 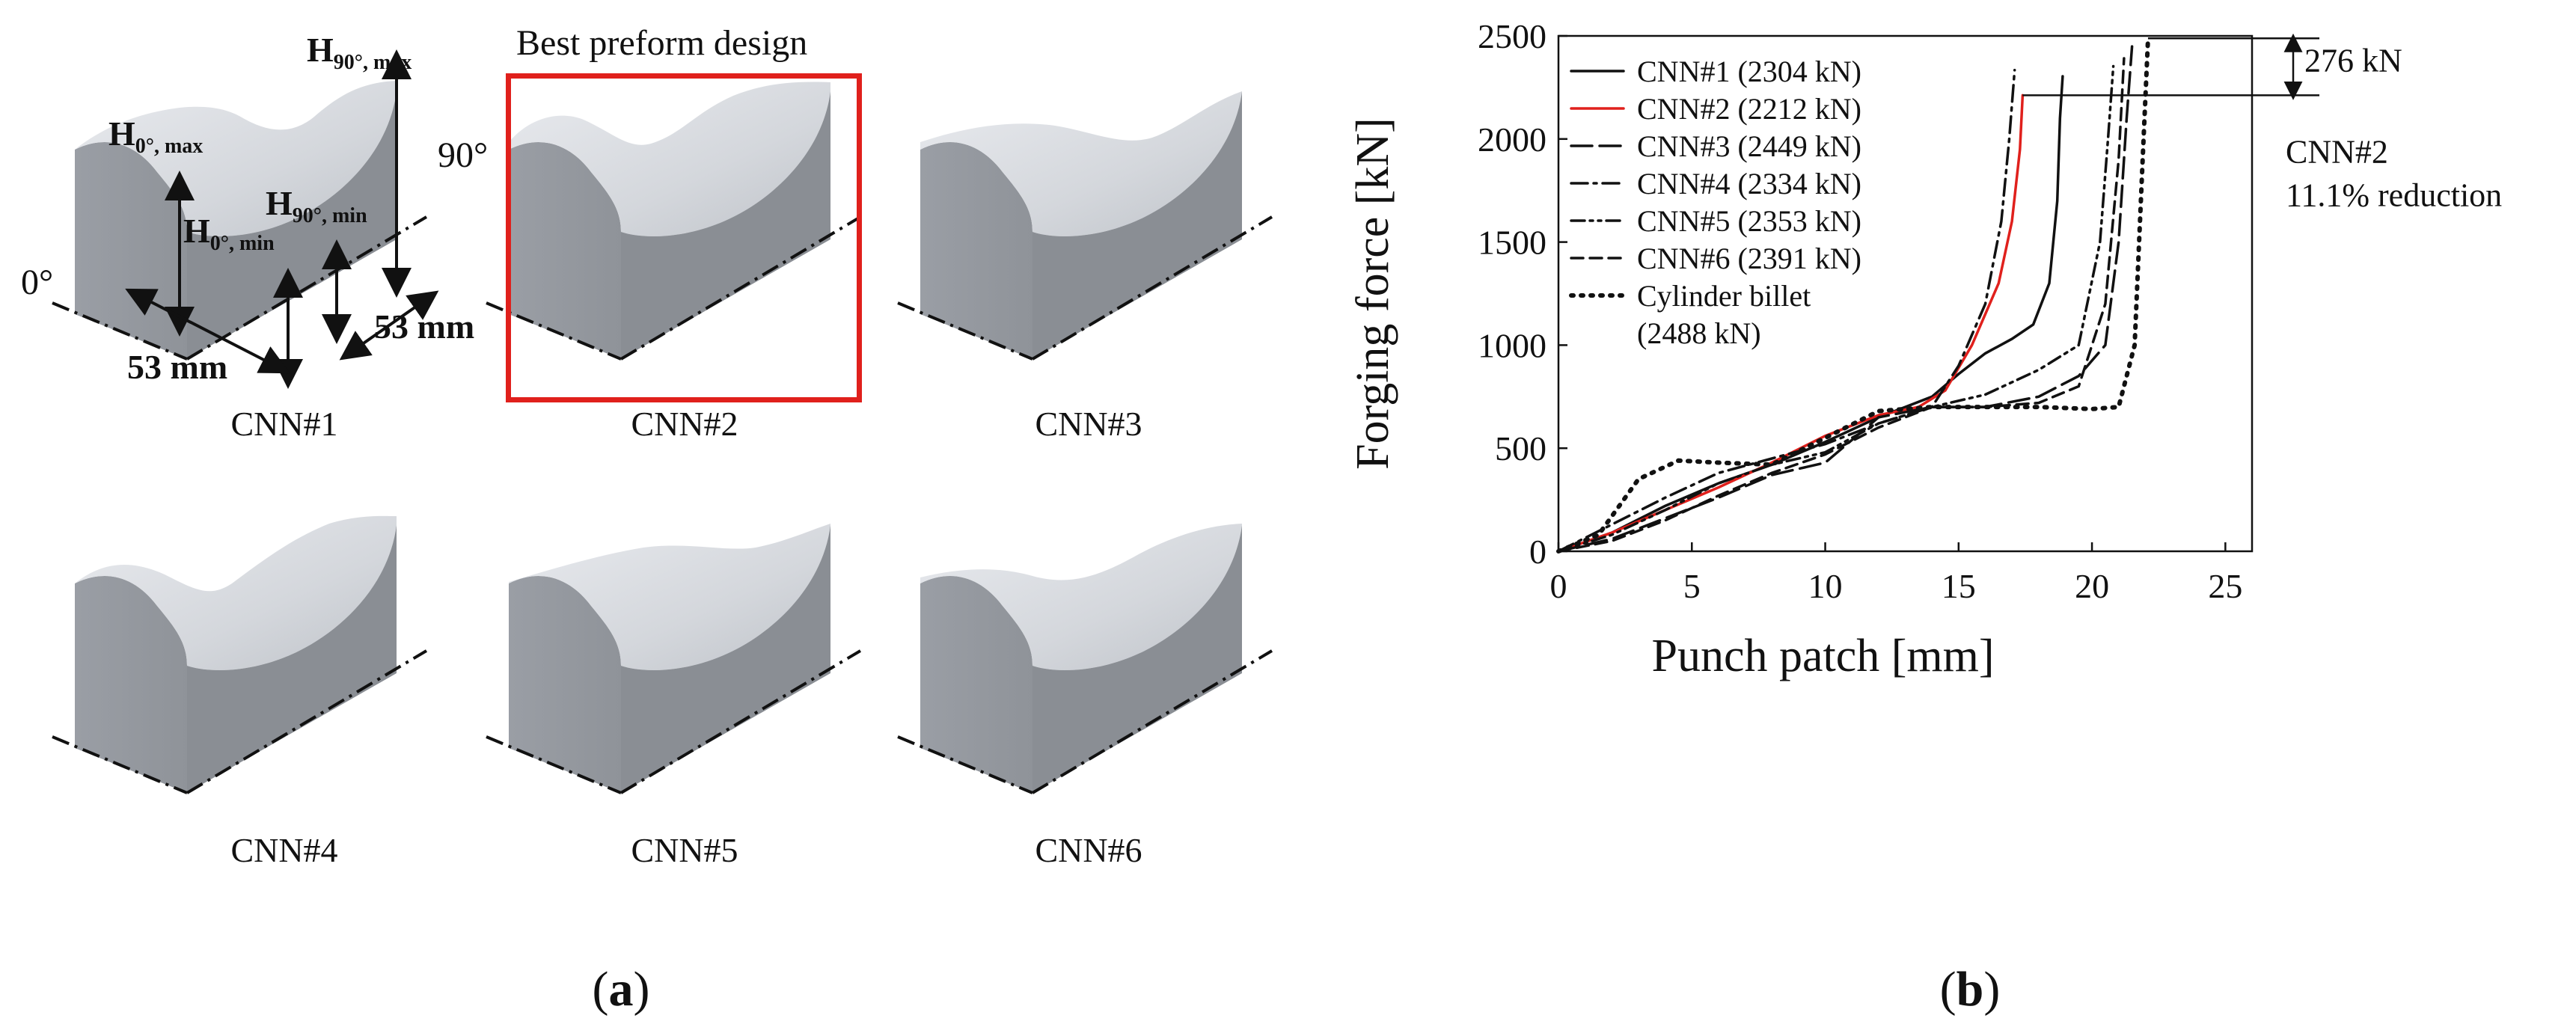 I want to click on preform-cnn2, so click(x=681, y=247).